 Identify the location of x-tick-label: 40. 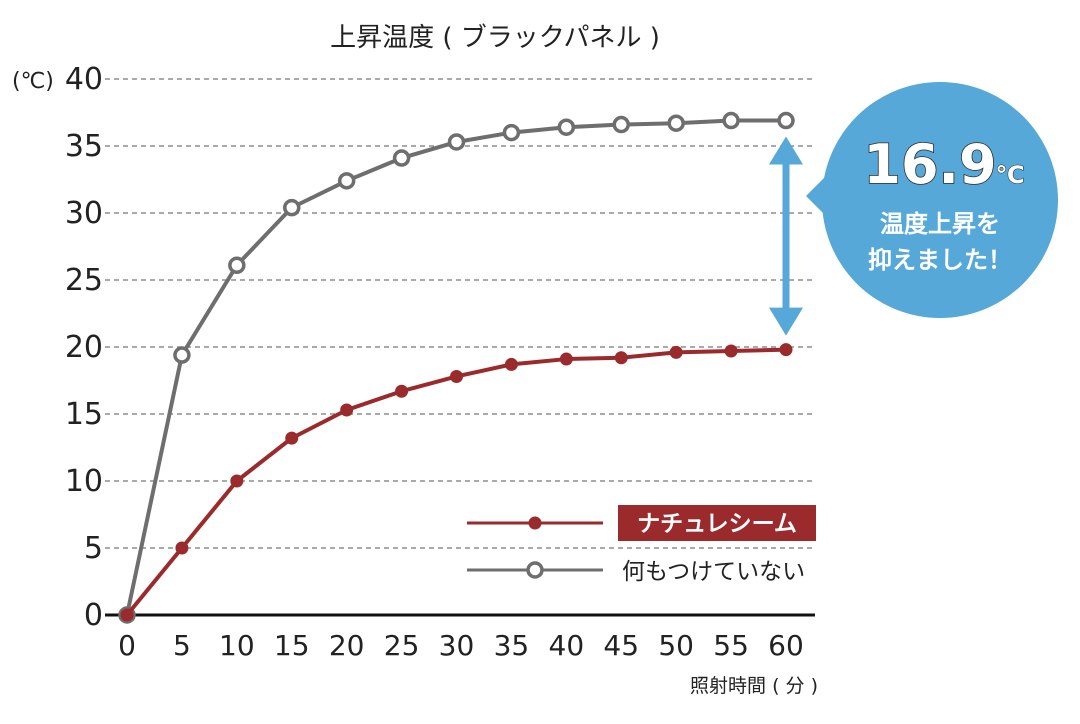
(567, 645).